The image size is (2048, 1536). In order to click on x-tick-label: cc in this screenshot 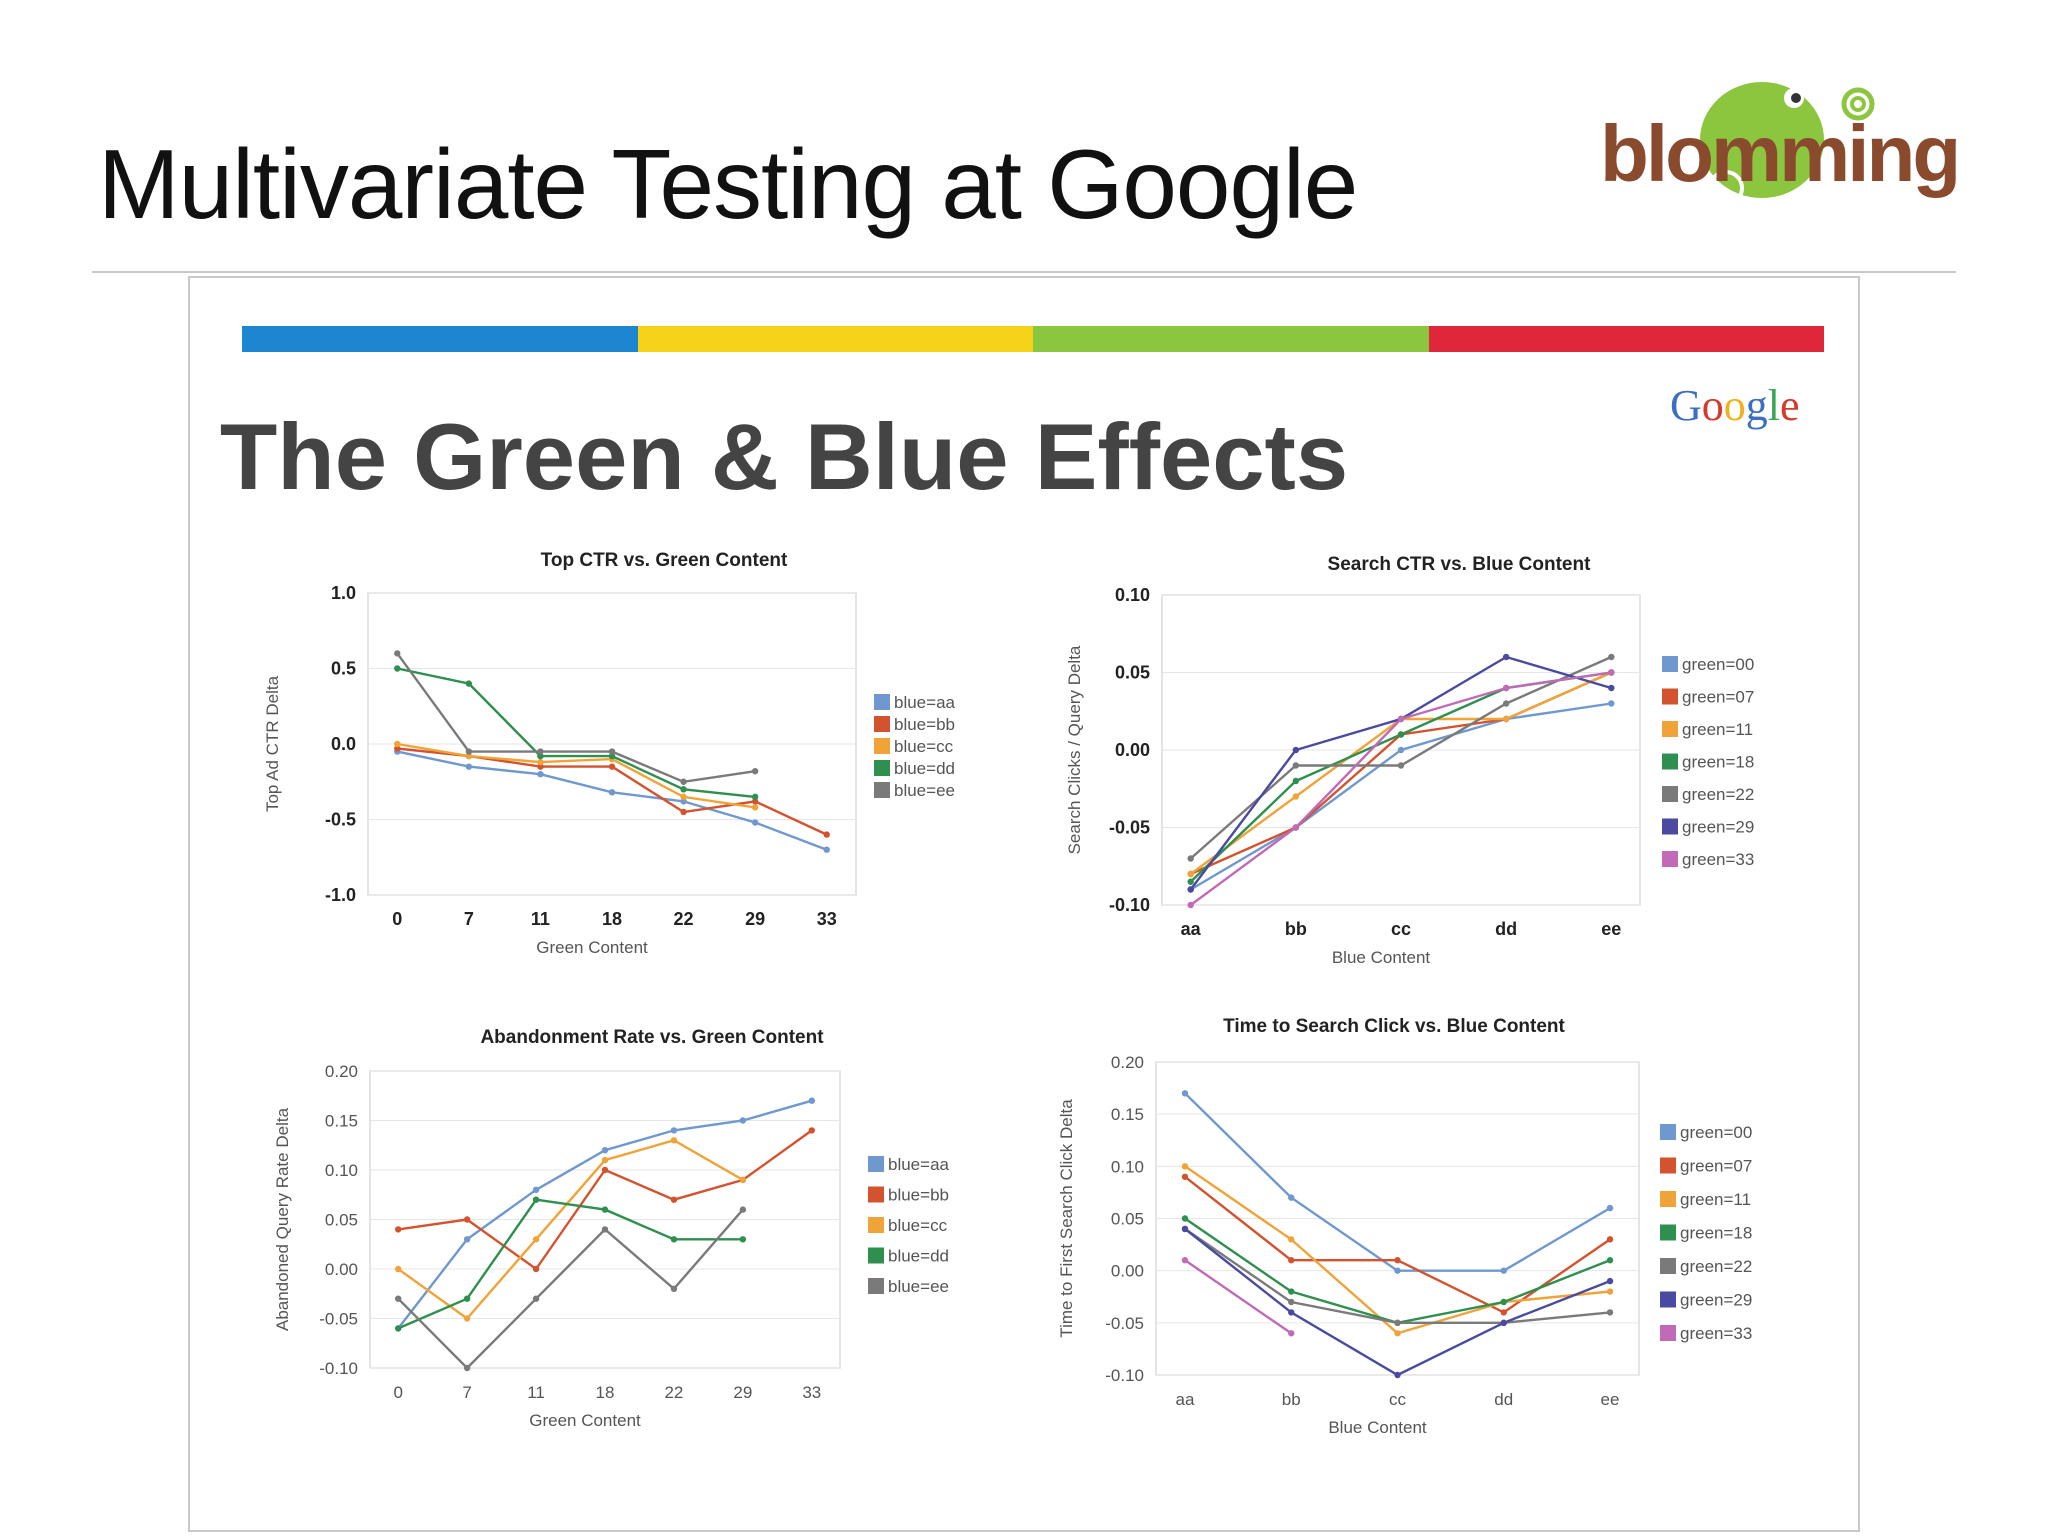, I will do `click(1401, 929)`.